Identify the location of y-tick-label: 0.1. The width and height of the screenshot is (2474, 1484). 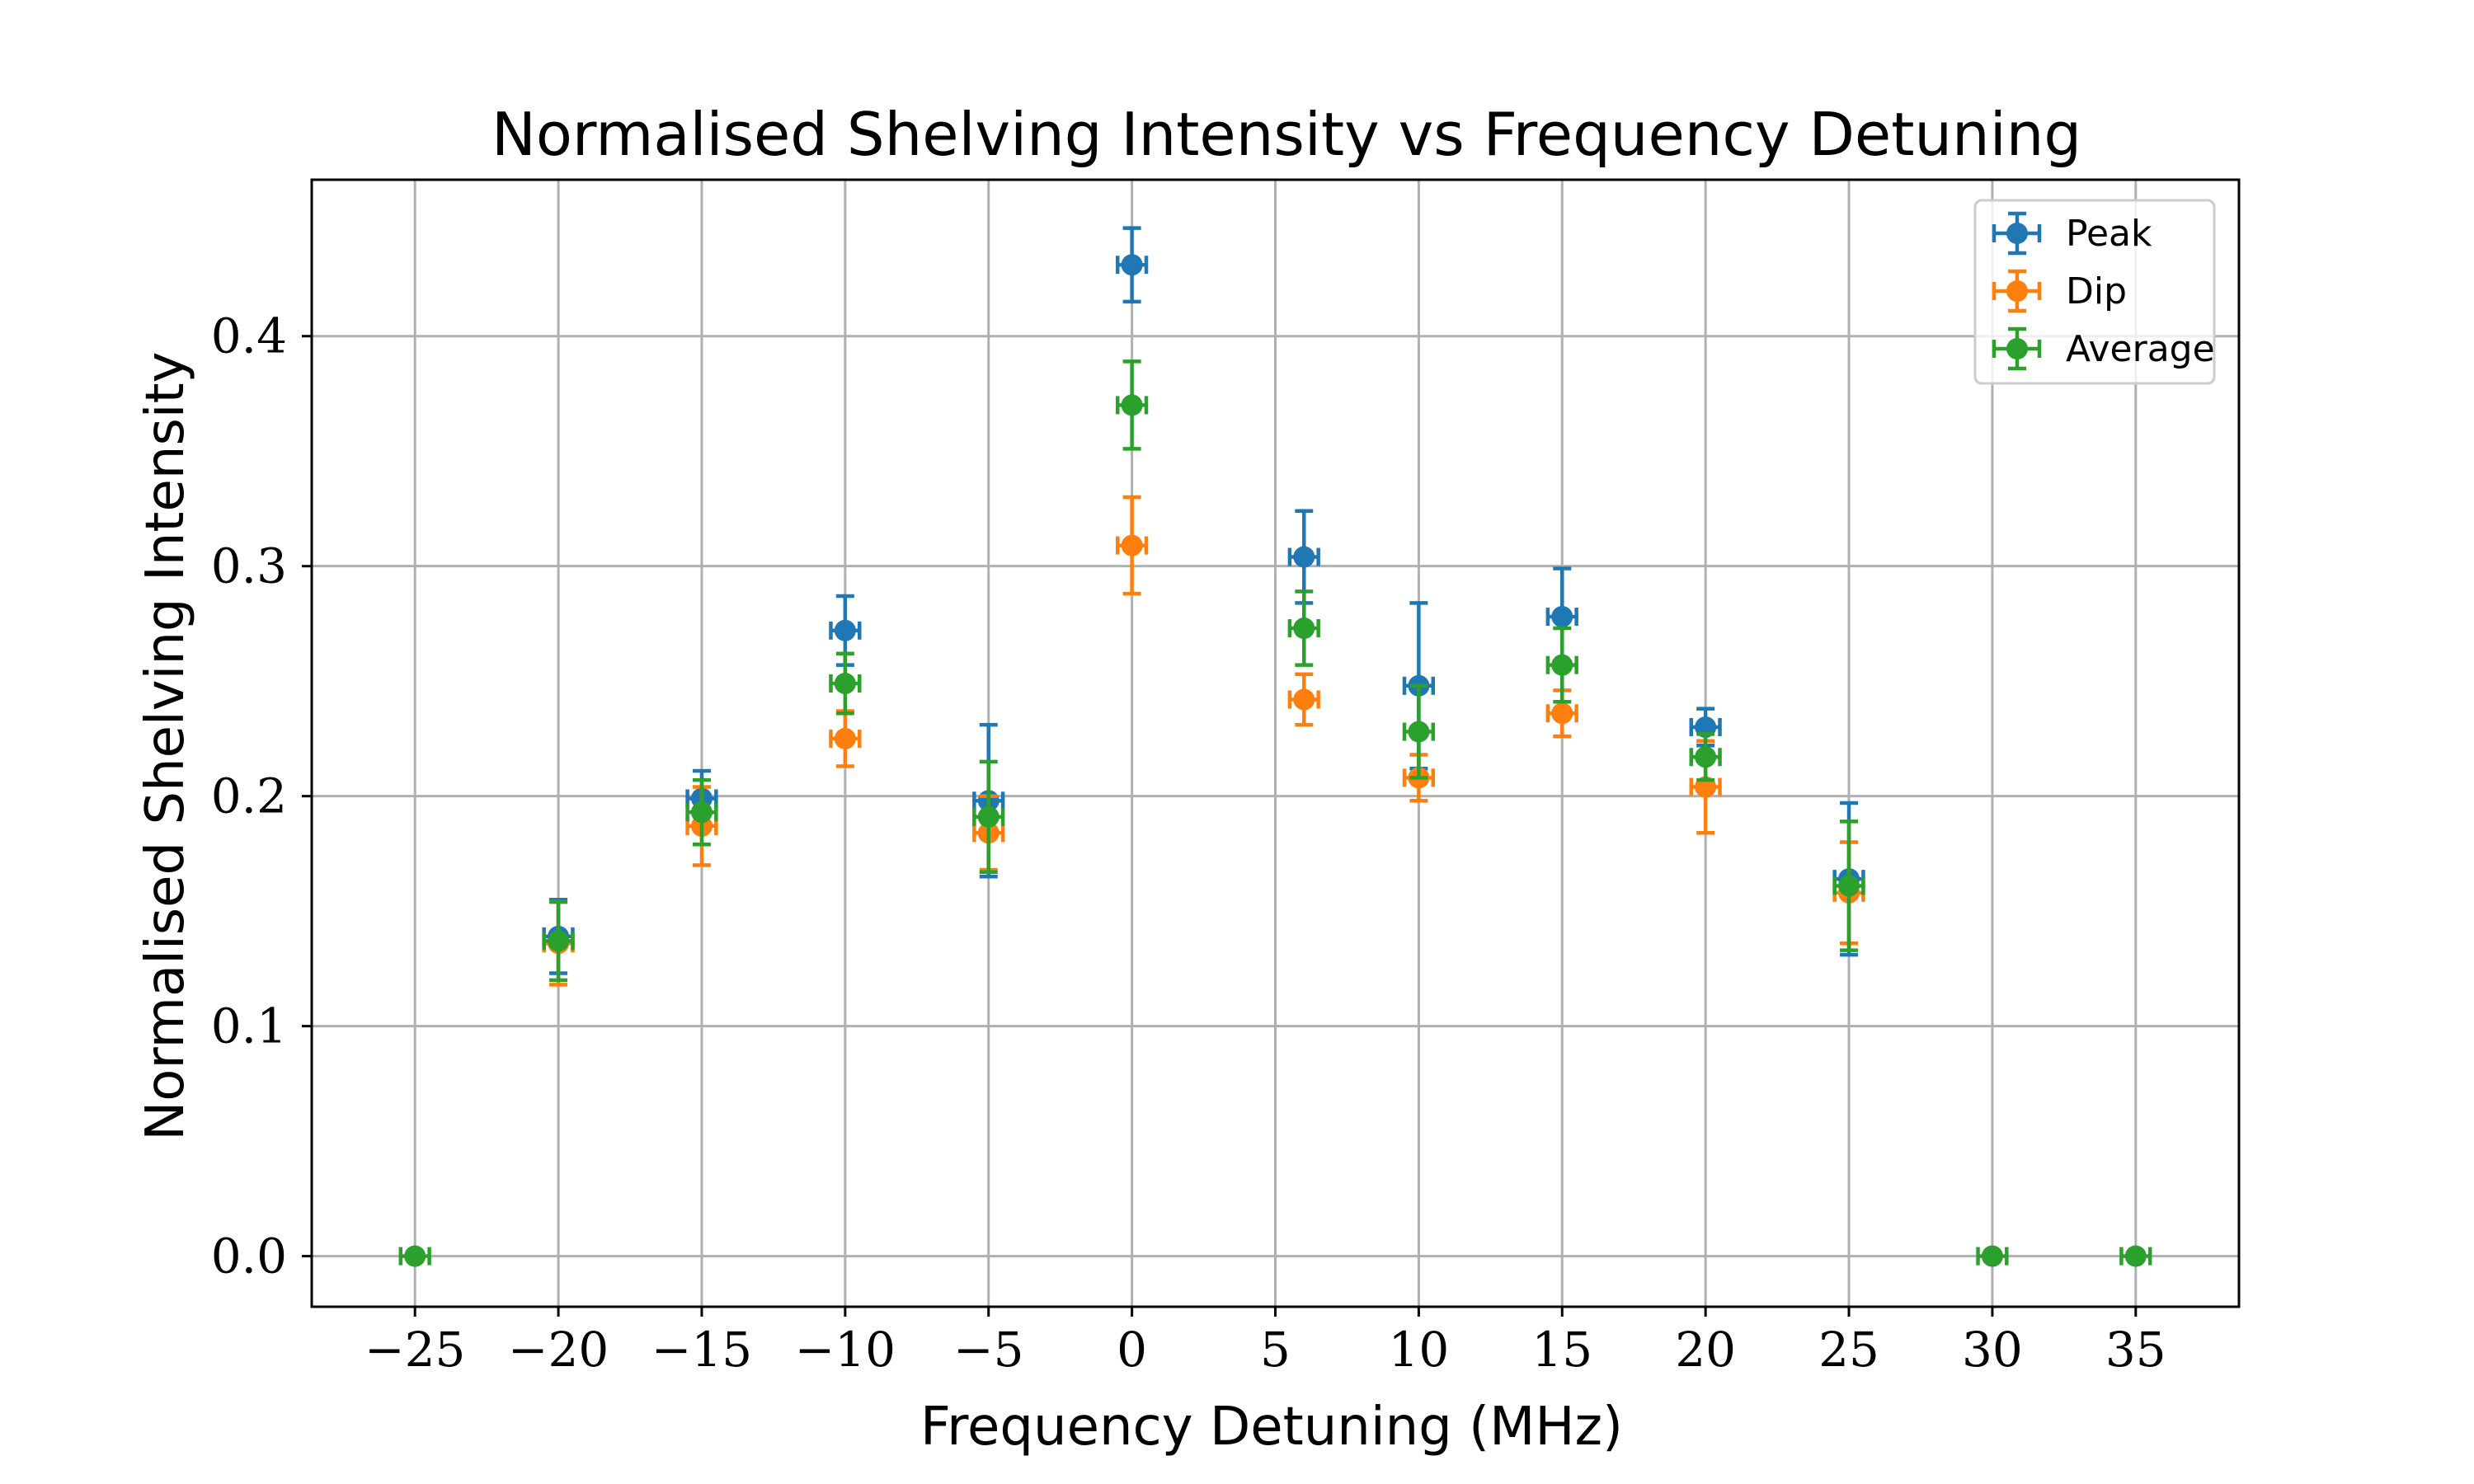
(249, 1026).